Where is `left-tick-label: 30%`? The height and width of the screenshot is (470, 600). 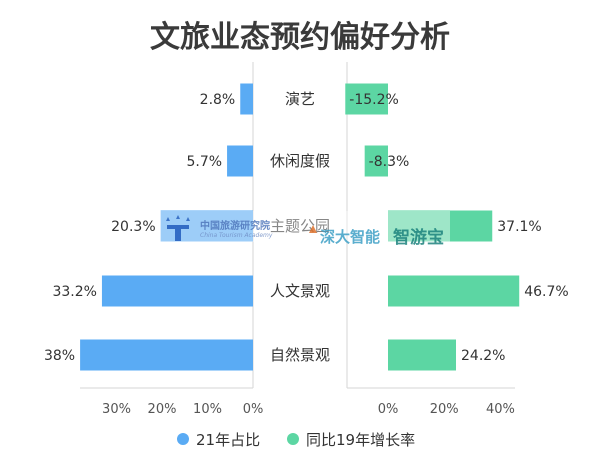 left-tick-label: 30% is located at coordinates (116, 409).